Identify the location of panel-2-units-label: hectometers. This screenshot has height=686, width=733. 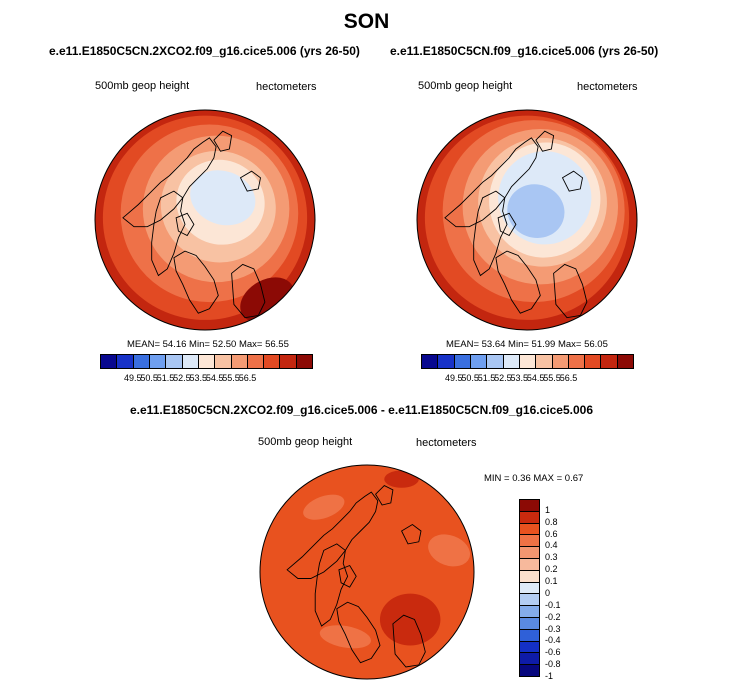
(607, 87).